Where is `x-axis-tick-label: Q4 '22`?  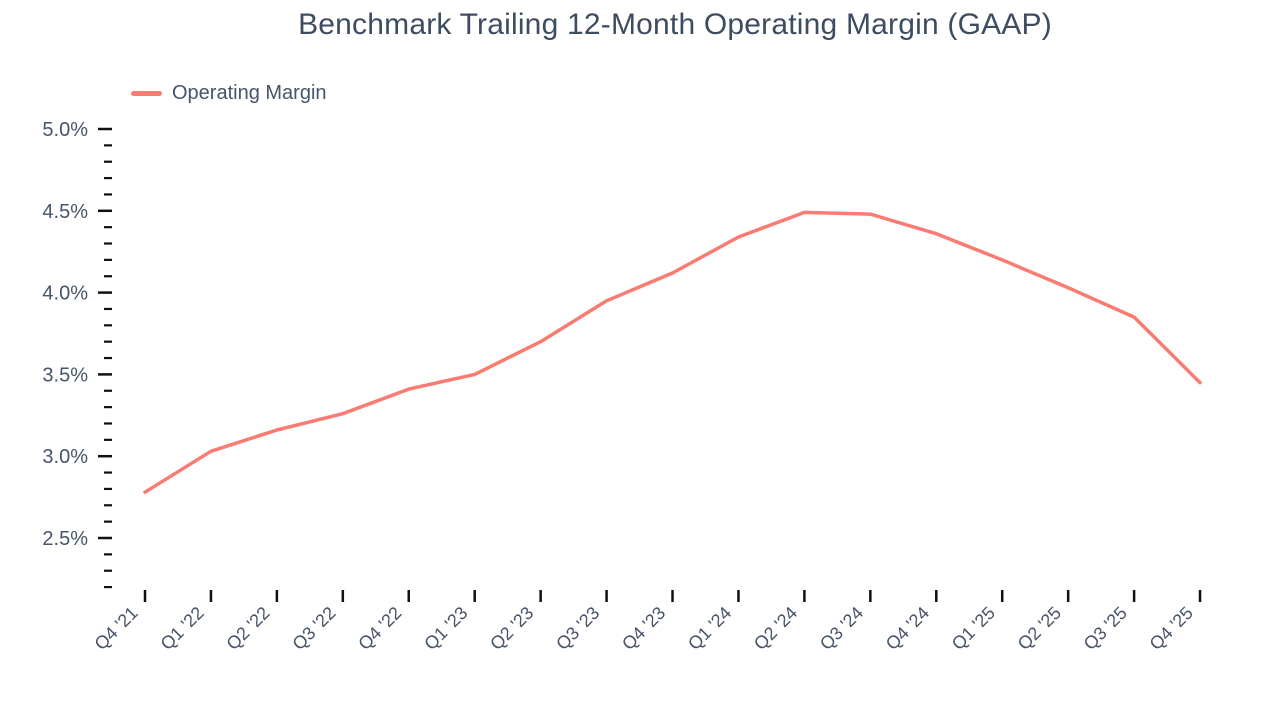 x-axis-tick-label: Q4 '22 is located at coordinates (379, 628).